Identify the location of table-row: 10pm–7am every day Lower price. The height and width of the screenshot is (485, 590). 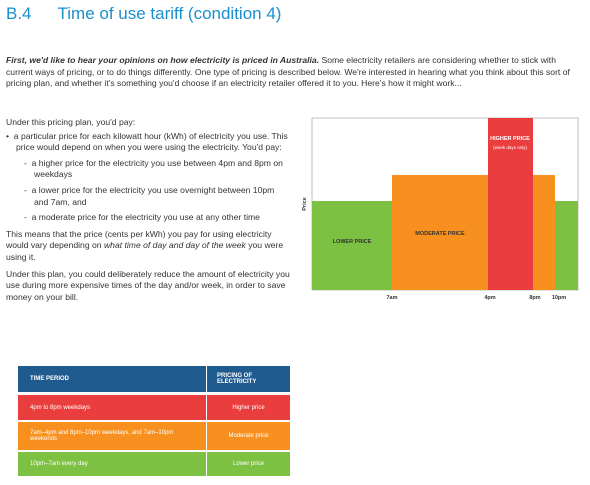
(154, 464).